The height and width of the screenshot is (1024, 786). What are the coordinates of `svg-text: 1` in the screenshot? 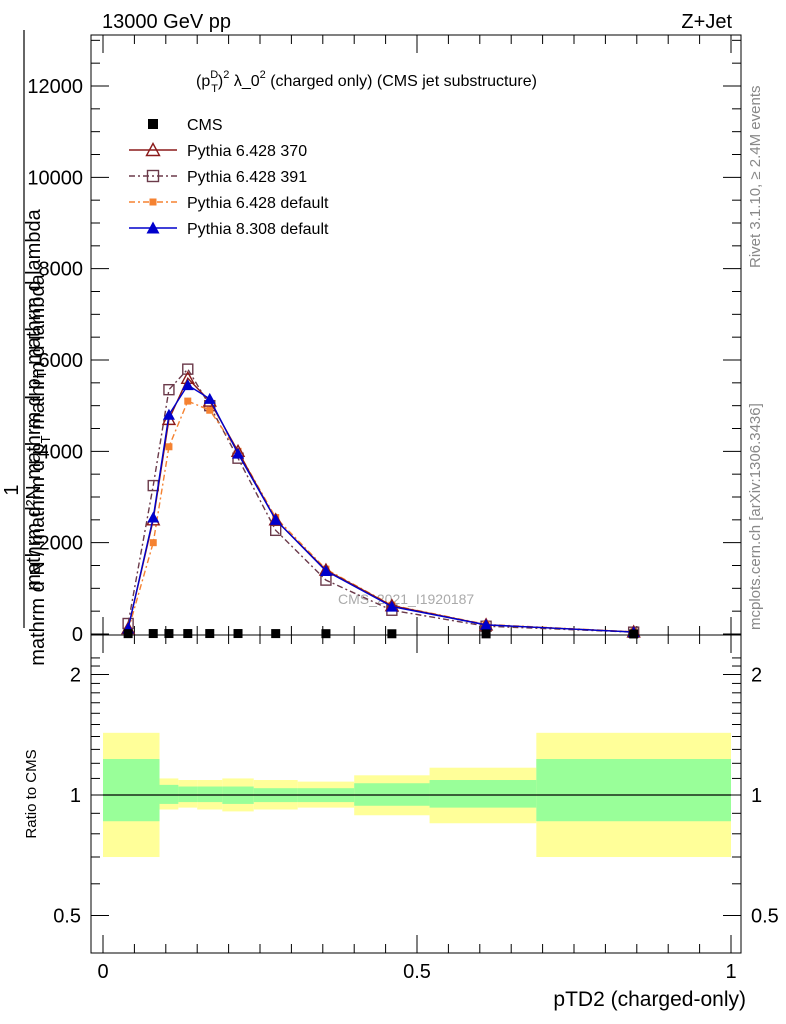 It's located at (12, 489).